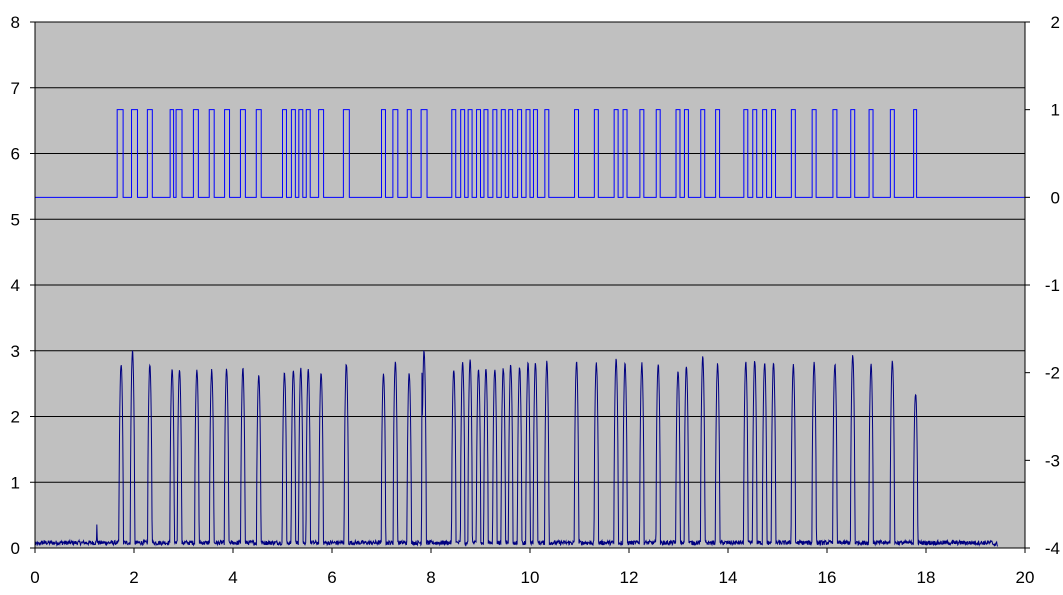 The height and width of the screenshot is (595, 1063). What do you see at coordinates (232, 577) in the screenshot?
I see `x-tick-label-2: 4` at bounding box center [232, 577].